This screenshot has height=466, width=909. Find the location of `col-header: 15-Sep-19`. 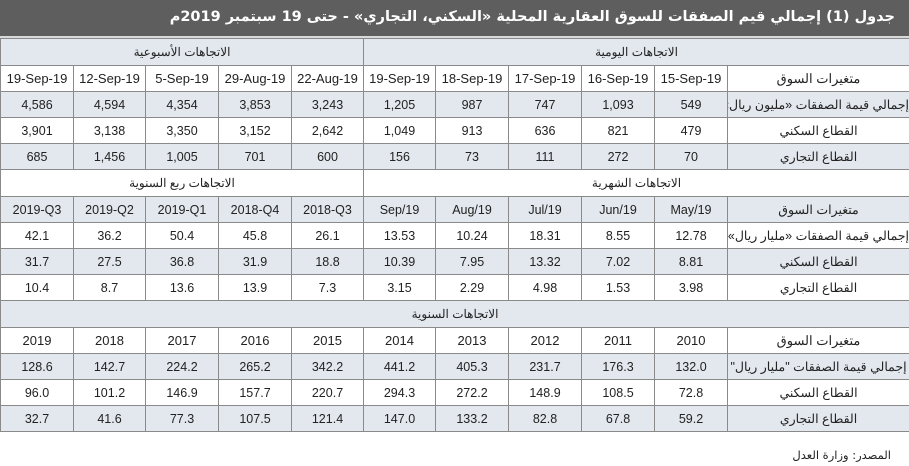

col-header: 15-Sep-19 is located at coordinates (691, 78).